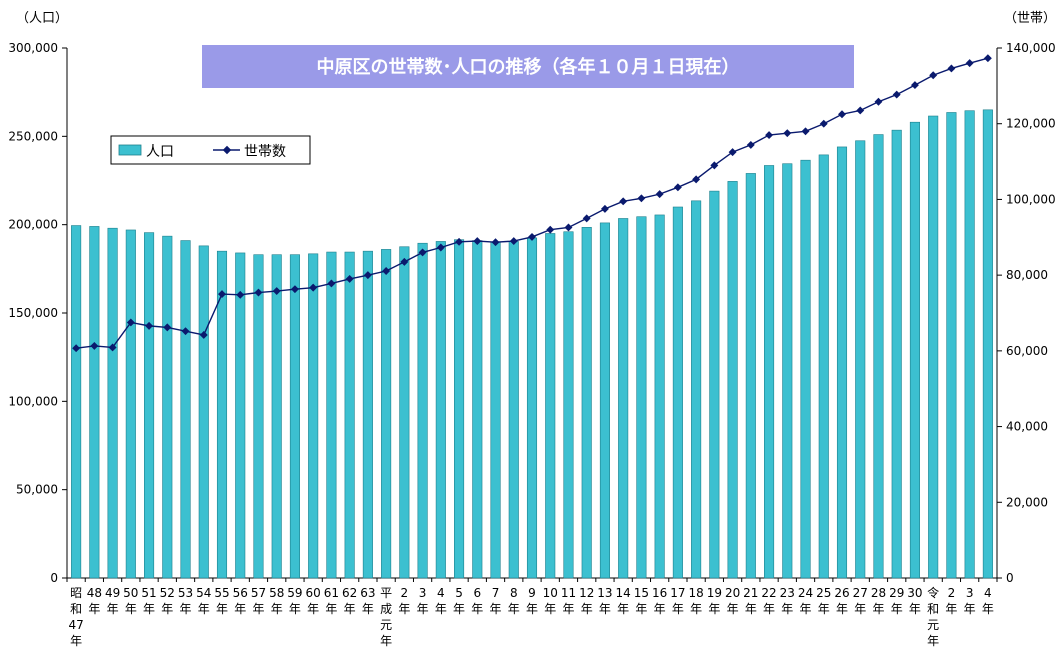  Describe the element at coordinates (160, 152) in the screenshot. I see `legend-label-population: 人口` at that location.